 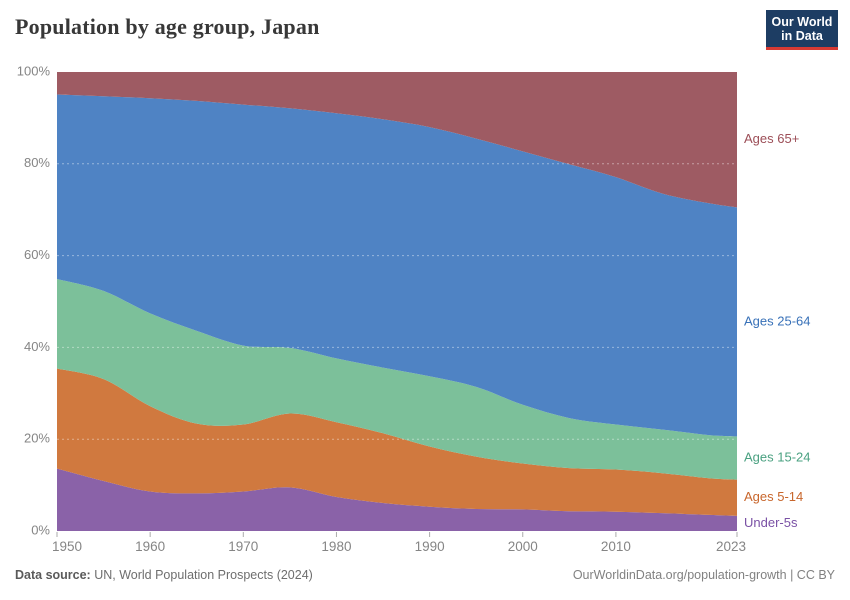 What do you see at coordinates (37, 346) in the screenshot?
I see `y-tick-label-40: 40%` at bounding box center [37, 346].